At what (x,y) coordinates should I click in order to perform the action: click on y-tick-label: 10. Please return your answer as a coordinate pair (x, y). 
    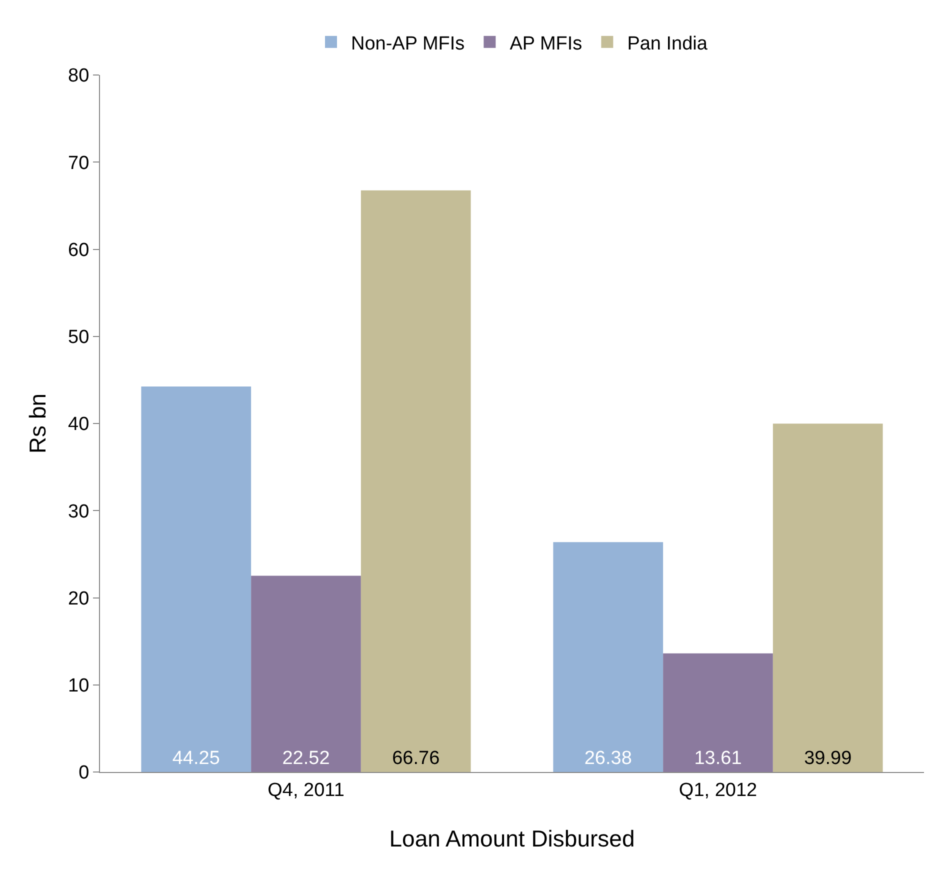
    Looking at the image, I should click on (79, 686).